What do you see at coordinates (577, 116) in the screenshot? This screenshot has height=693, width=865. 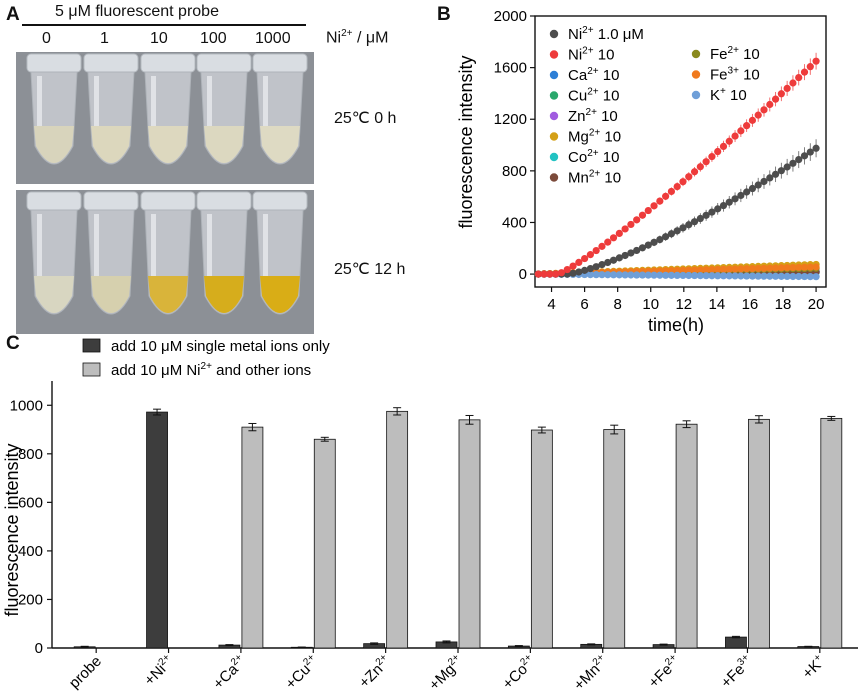 I see `chart-b-legend-ion-4: Zn` at bounding box center [577, 116].